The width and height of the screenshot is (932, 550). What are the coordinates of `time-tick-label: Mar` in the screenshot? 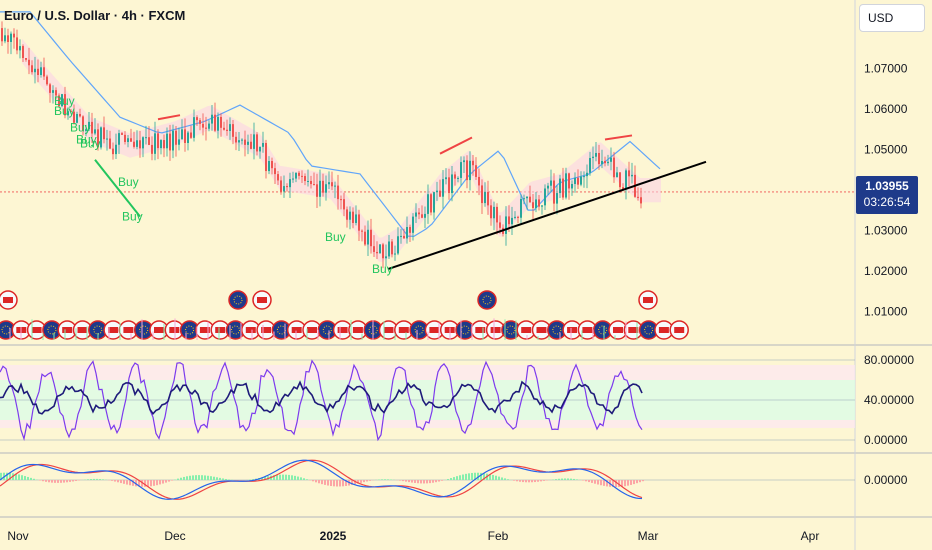 It's located at (648, 536).